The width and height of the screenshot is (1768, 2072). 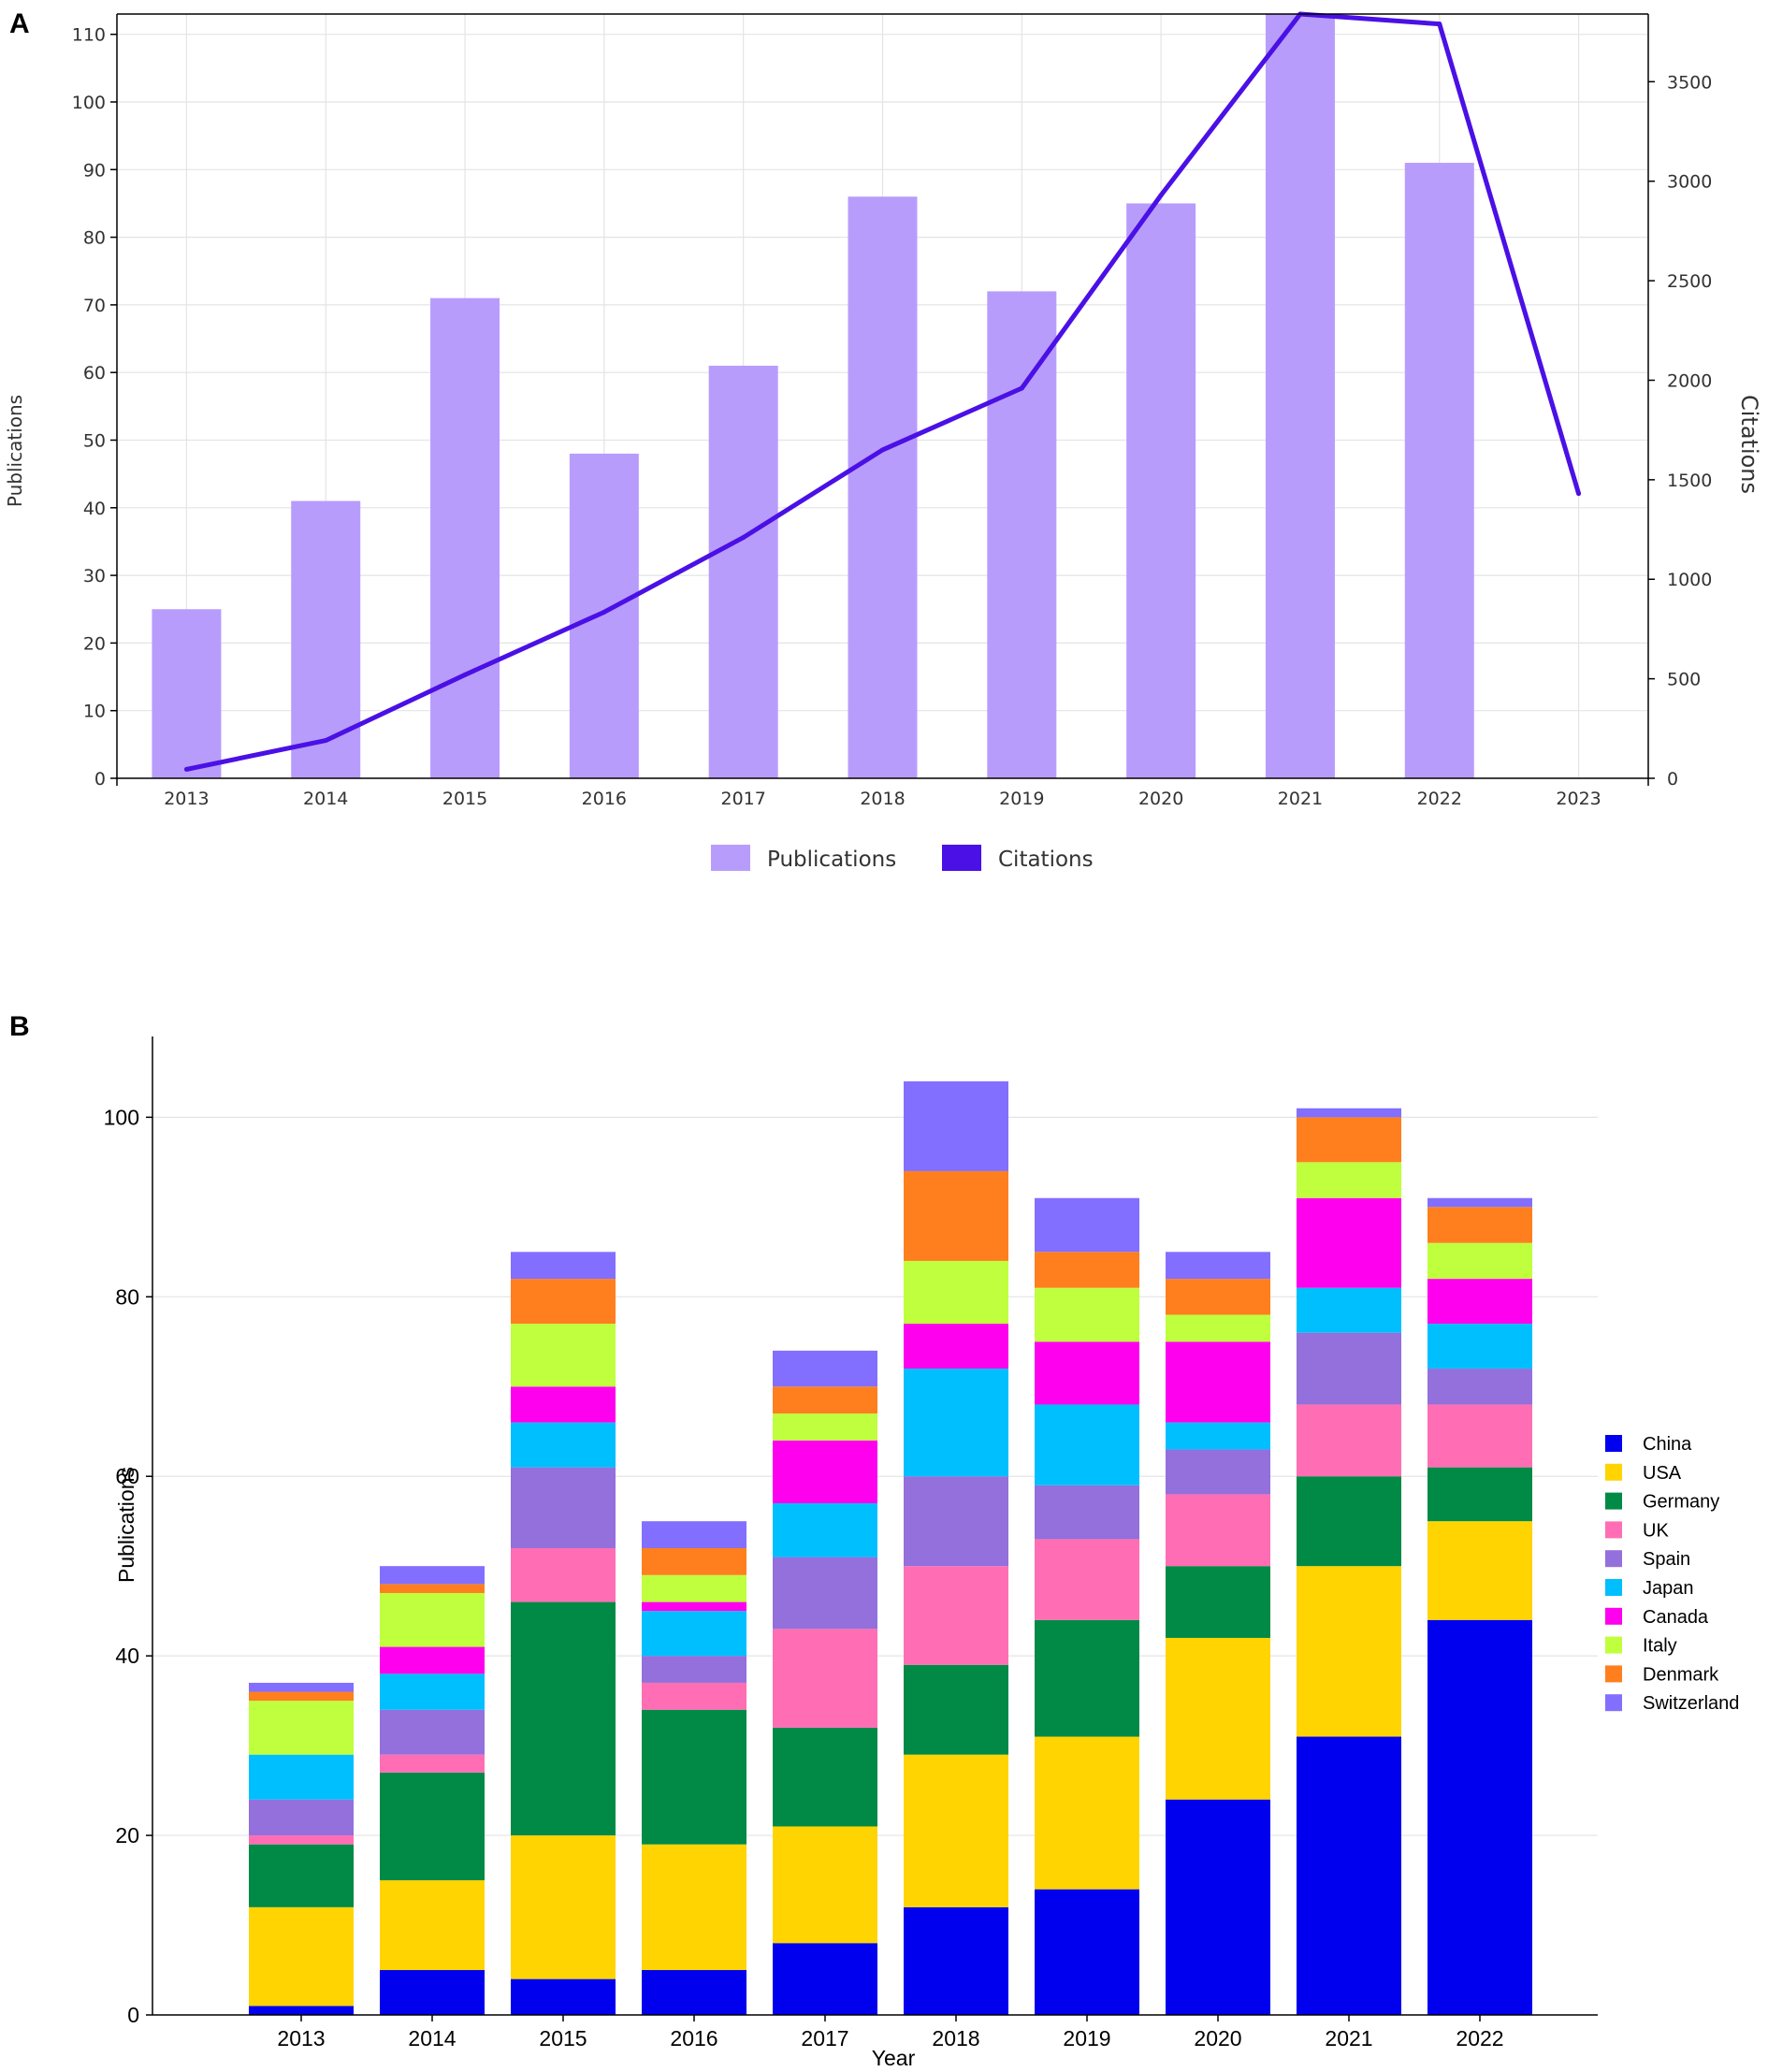 What do you see at coordinates (1218, 1472) in the screenshot?
I see `panel-b-bar-2020-spain` at bounding box center [1218, 1472].